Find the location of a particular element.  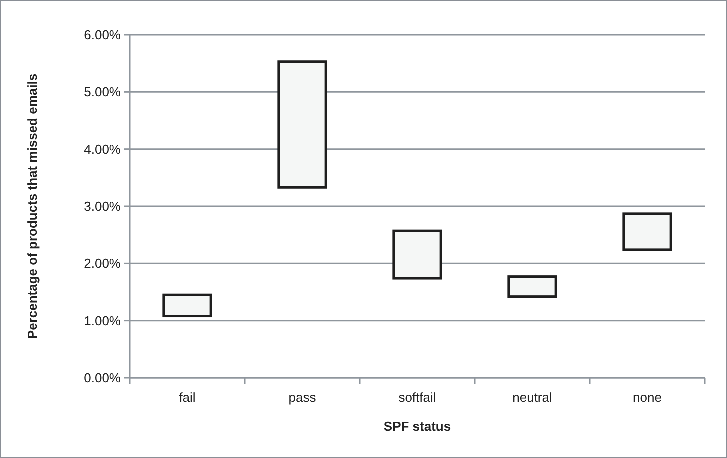

y-tick-label: 5.00% is located at coordinates (103, 92).